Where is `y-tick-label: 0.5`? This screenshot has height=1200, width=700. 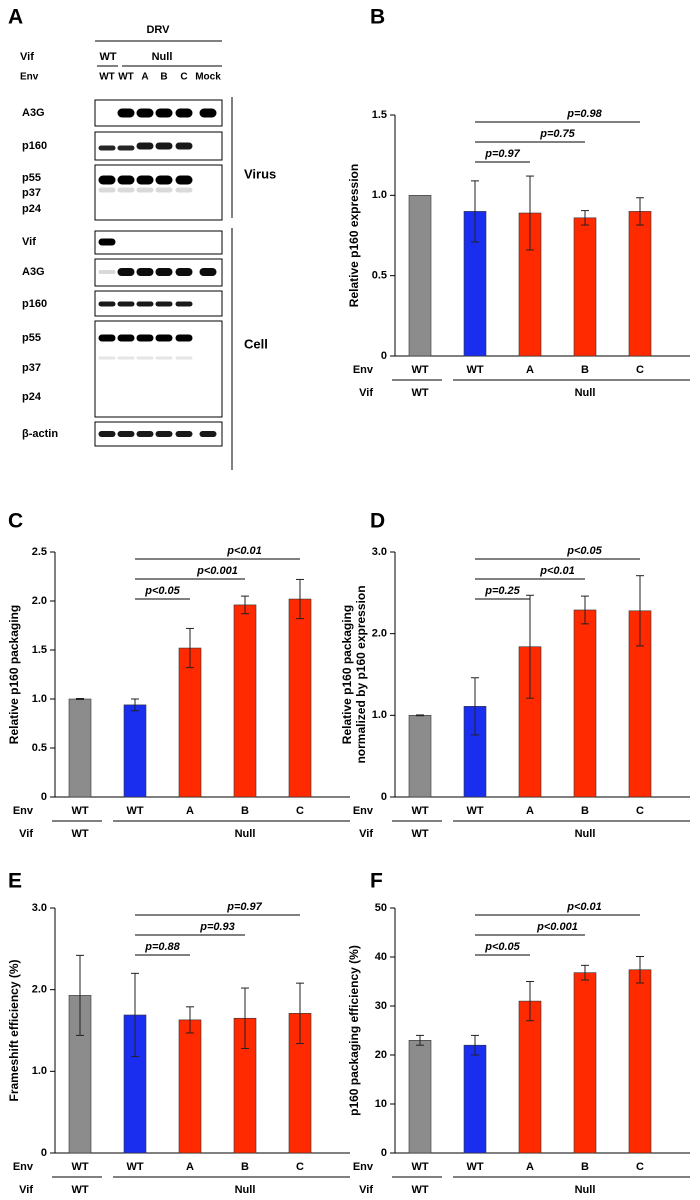
y-tick-label: 0.5 is located at coordinates (39, 748).